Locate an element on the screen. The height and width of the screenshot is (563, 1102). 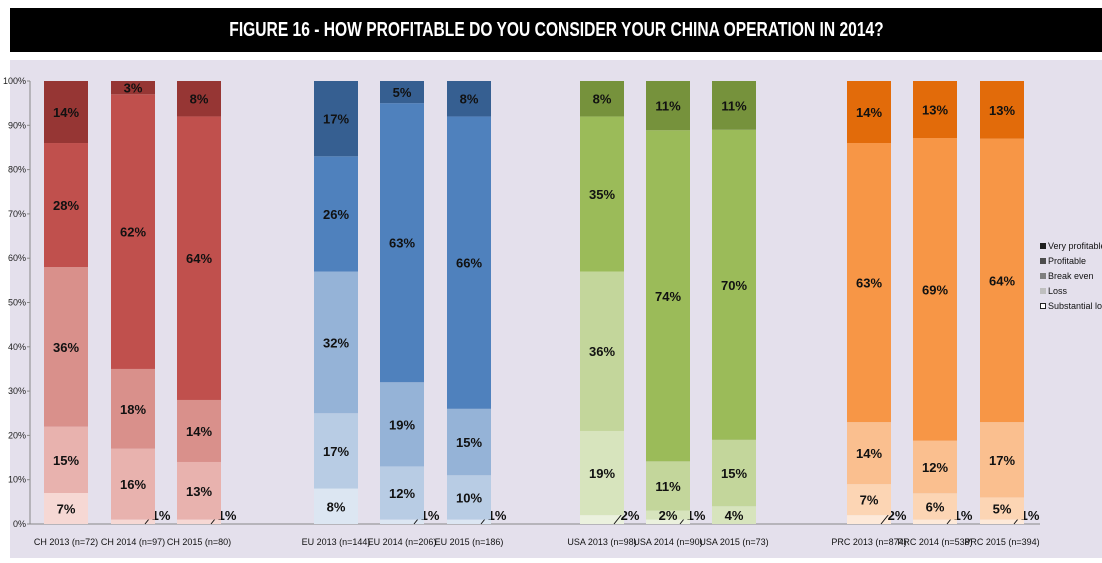
y-tick-label: 30% is located at coordinates (17, 391).